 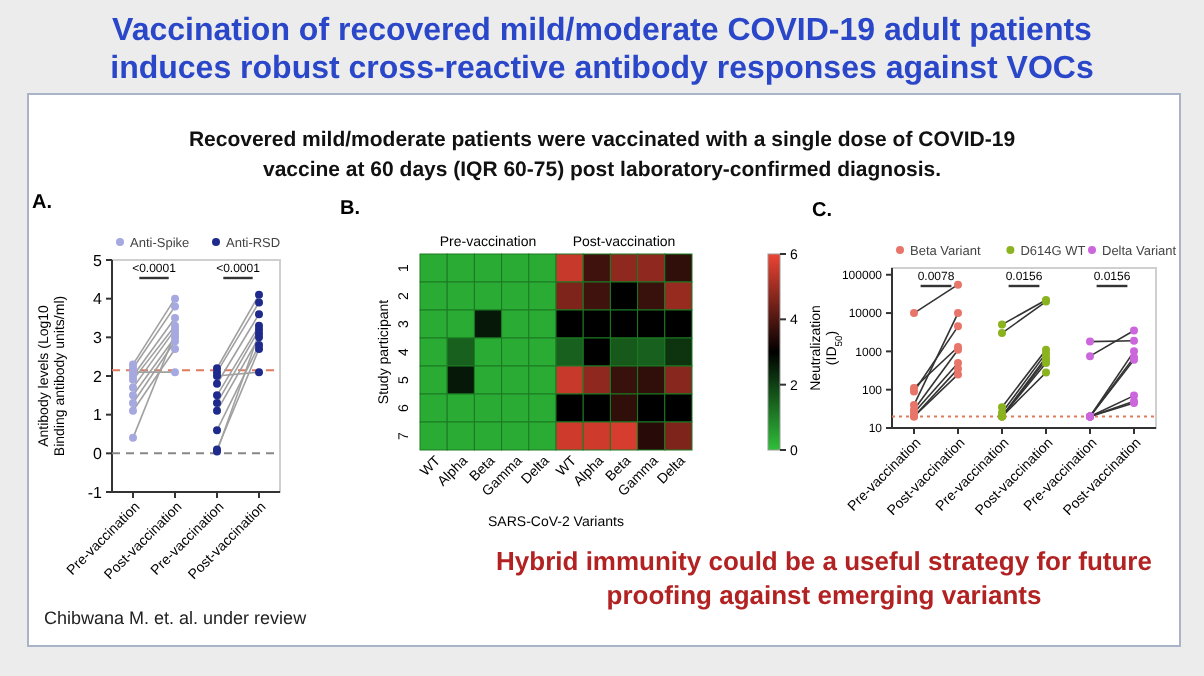 What do you see at coordinates (822, 211) in the screenshot?
I see `chart-title: C.` at bounding box center [822, 211].